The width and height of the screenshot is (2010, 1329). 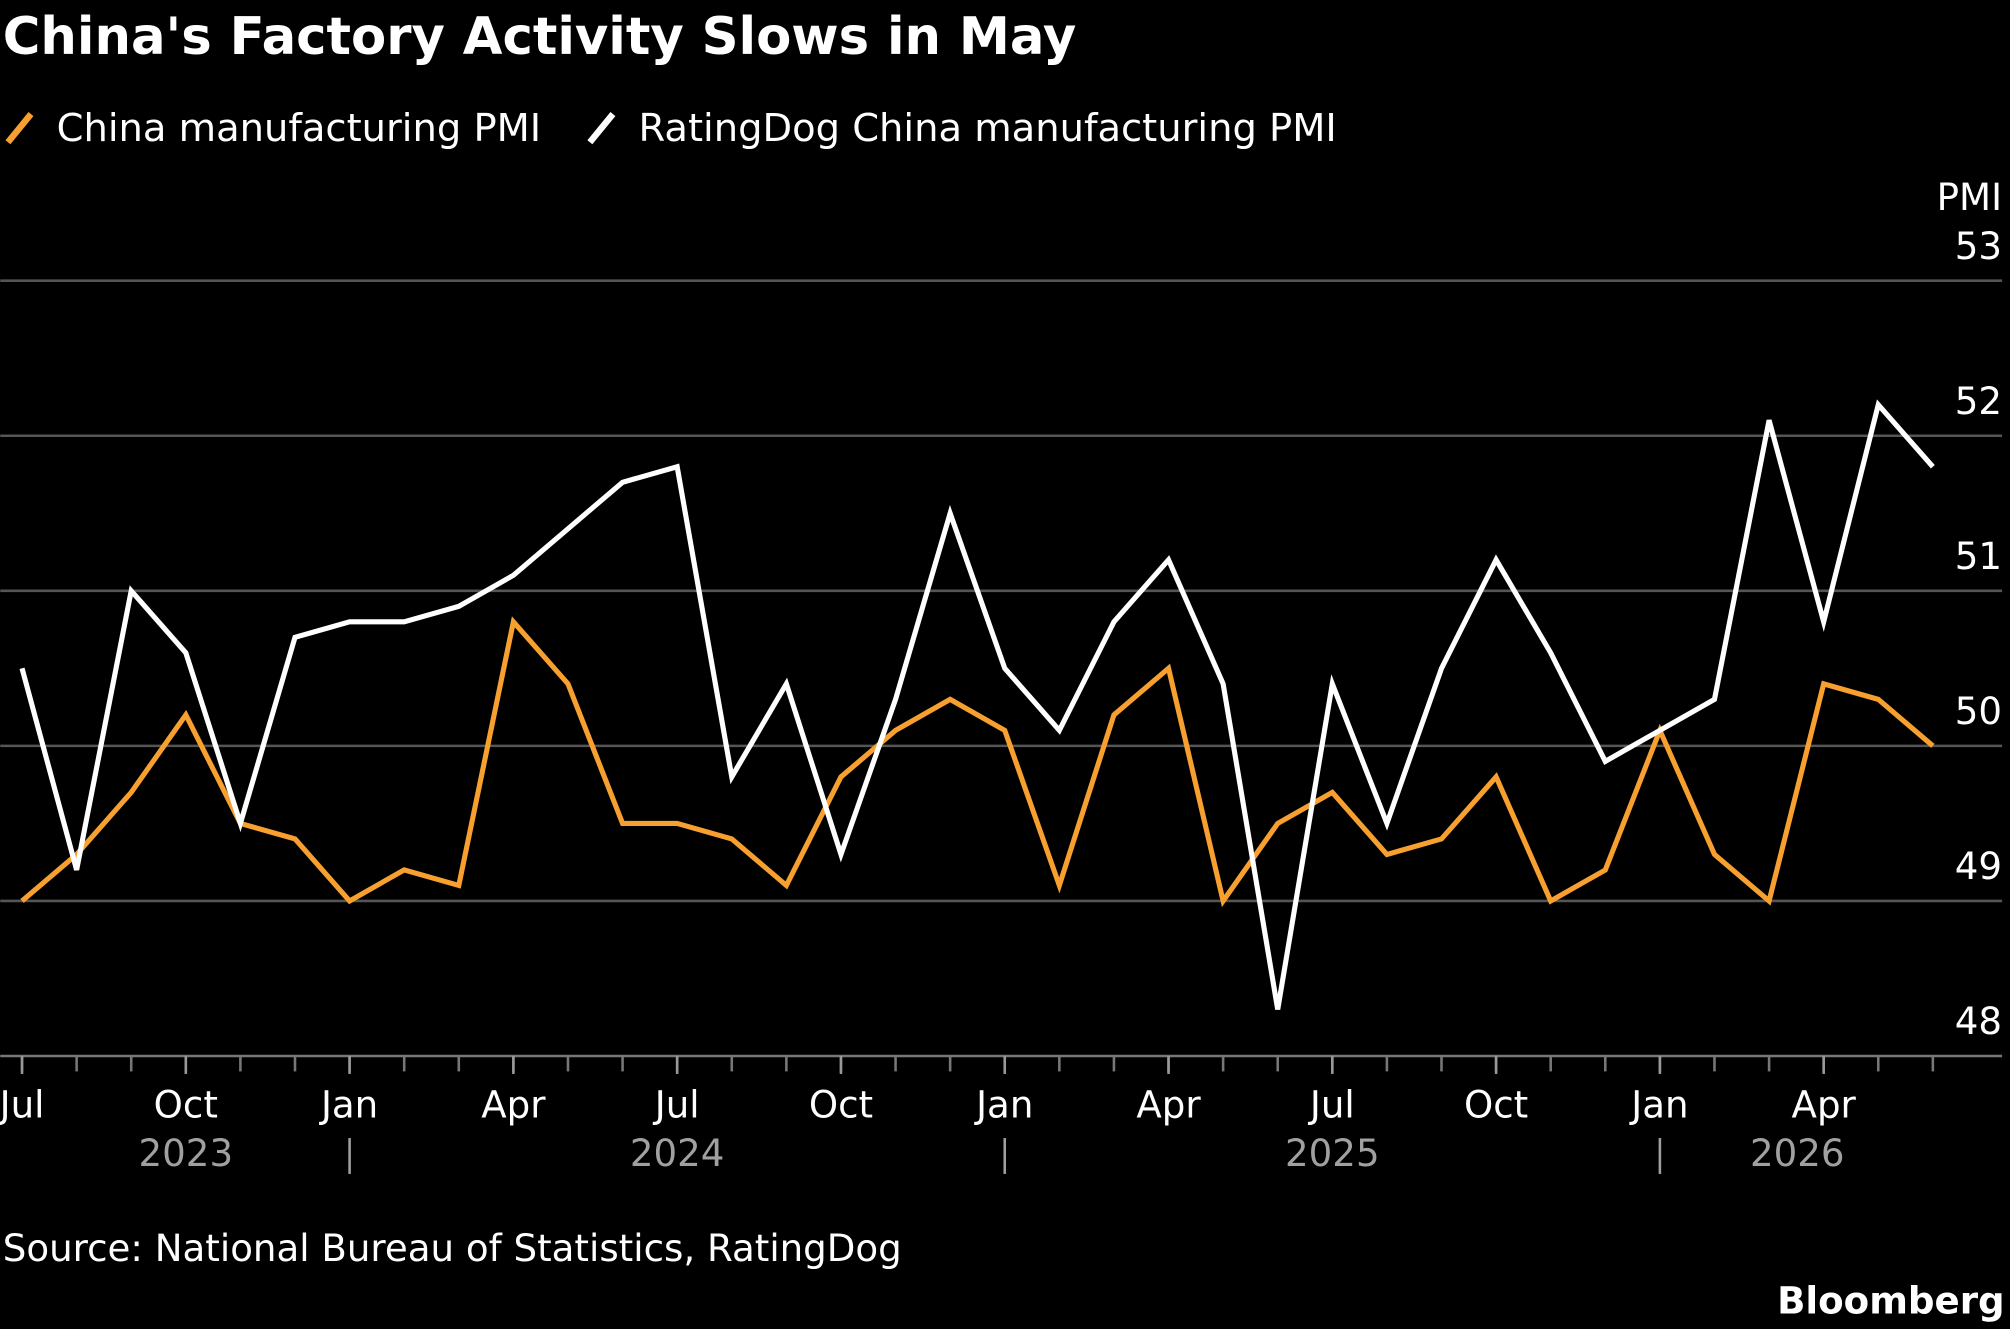 I want to click on y-axis-label: PMI, so click(x=1969, y=197).